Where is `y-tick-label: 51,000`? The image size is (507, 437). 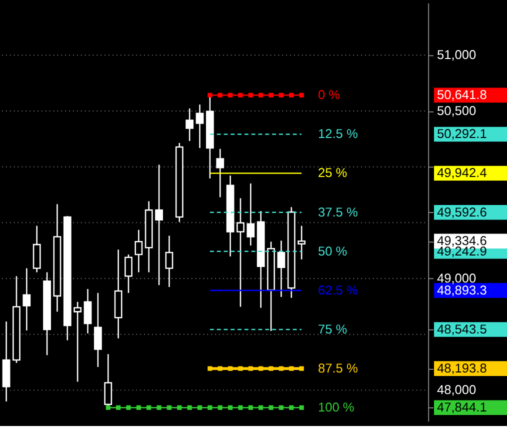
y-tick-label: 51,000 is located at coordinates (456, 54).